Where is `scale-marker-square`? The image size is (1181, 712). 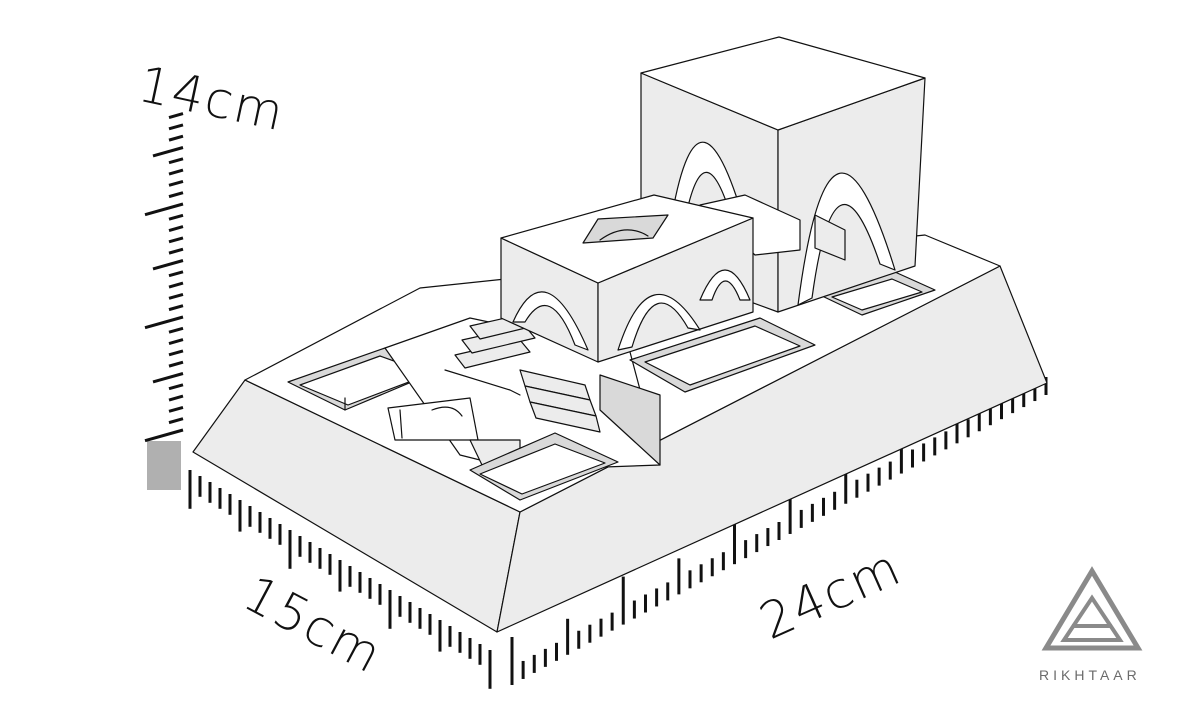 scale-marker-square is located at coordinates (164, 465).